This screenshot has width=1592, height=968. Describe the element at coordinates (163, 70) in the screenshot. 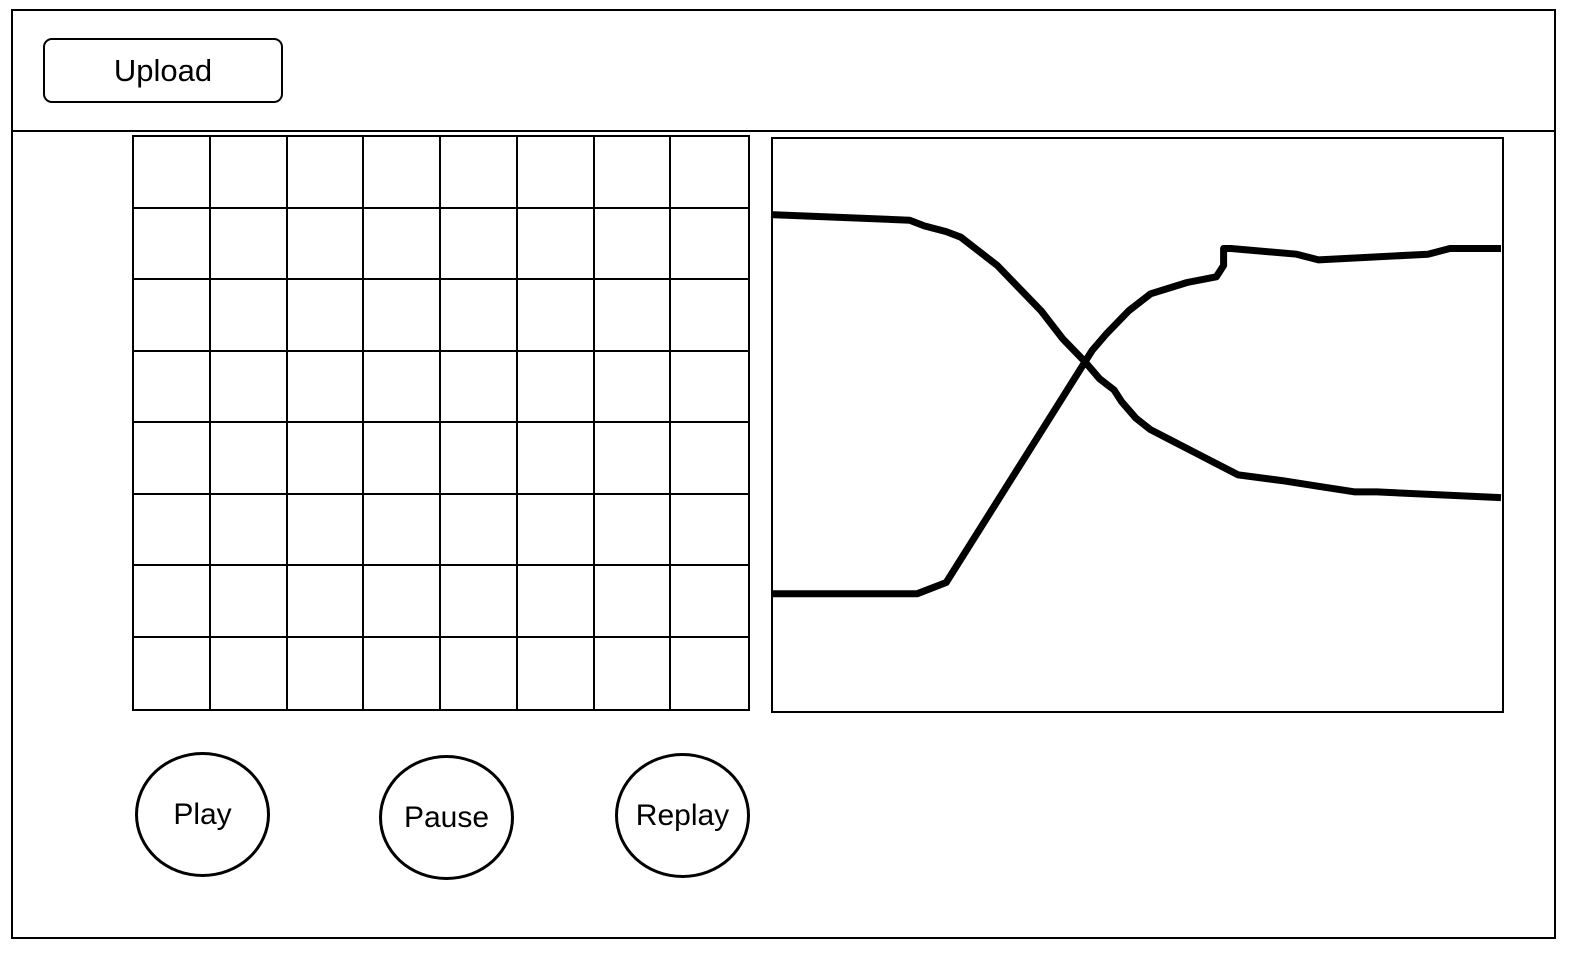

I see `upload-button: Upload` at that location.